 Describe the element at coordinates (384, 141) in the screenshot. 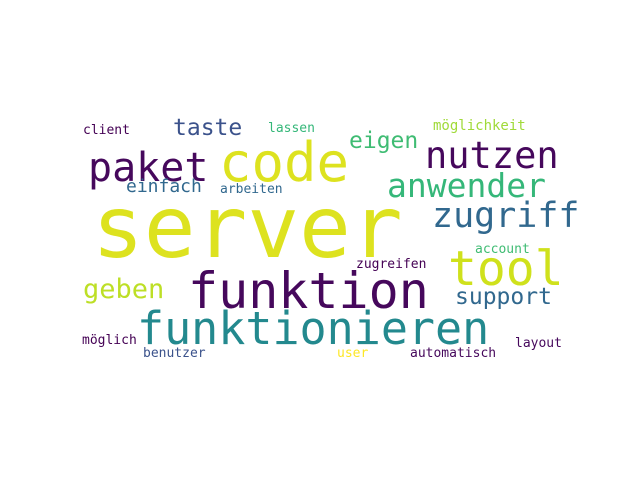

I see `word-eigen: eigen` at that location.